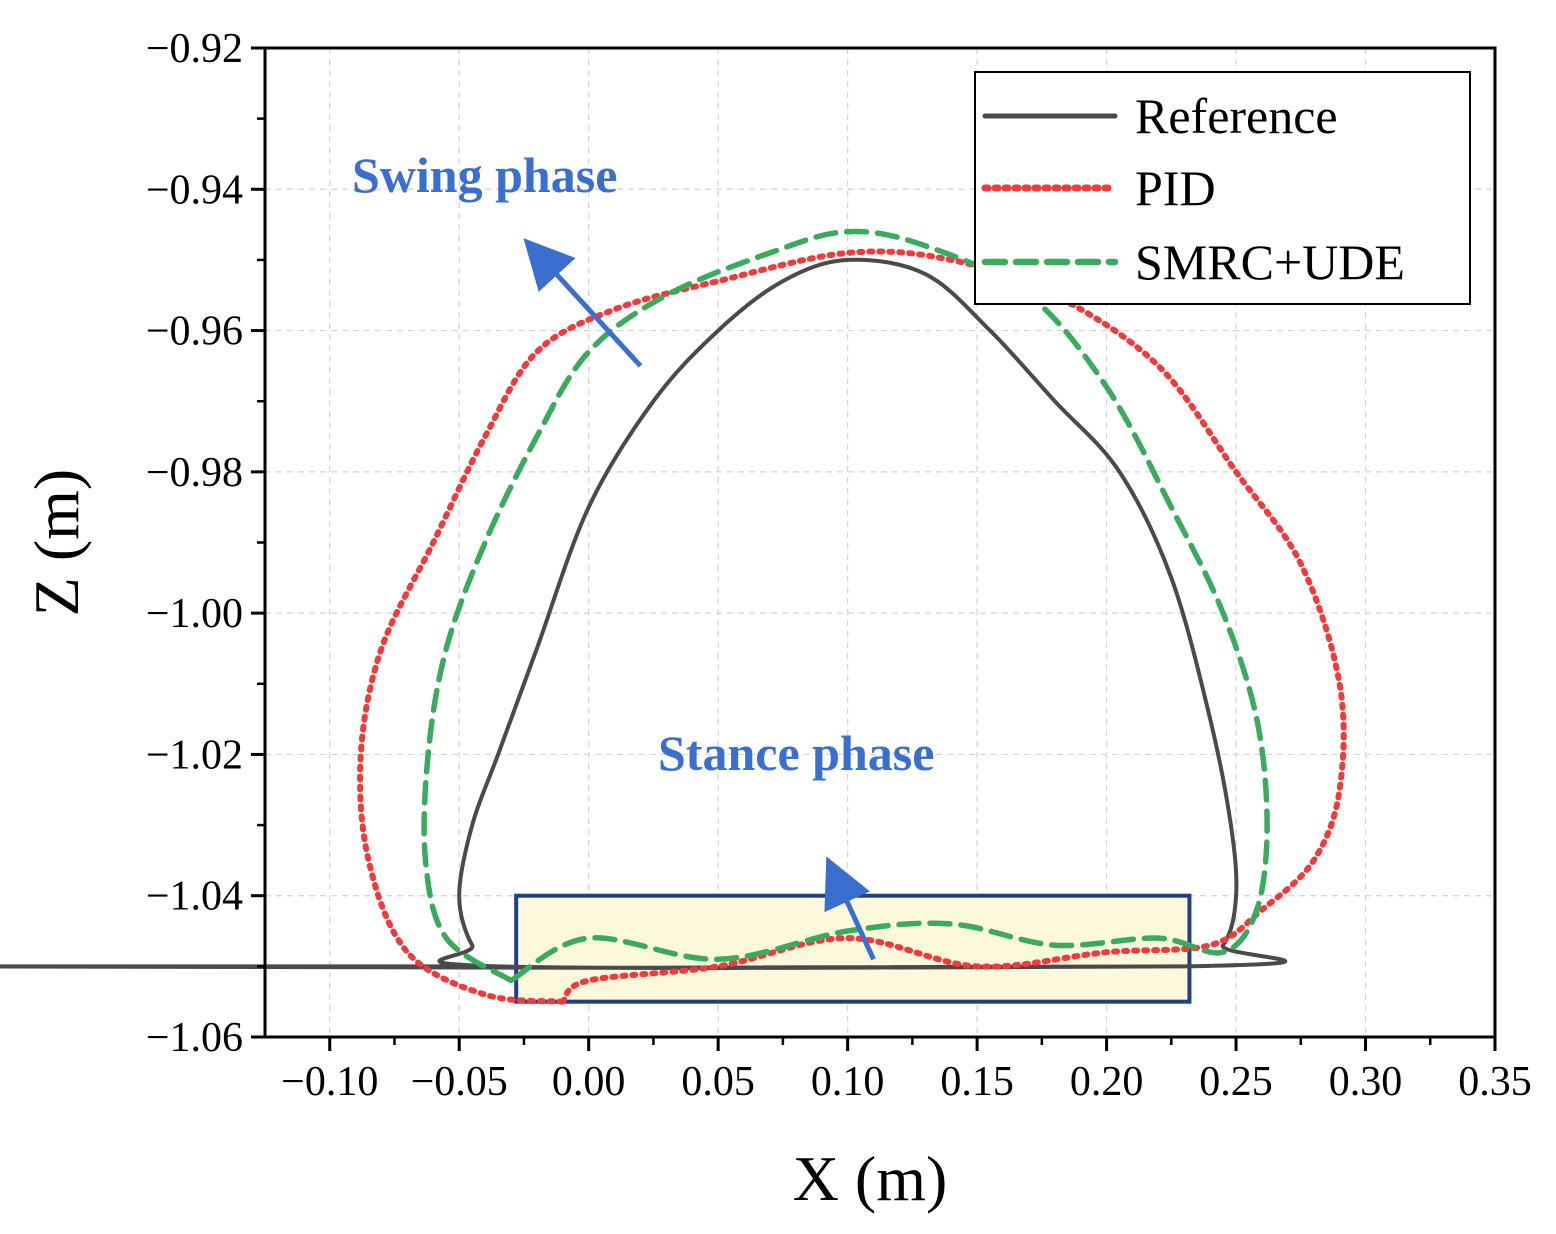  Describe the element at coordinates (194, 332) in the screenshot. I see `y-tick-label: −0.96` at that location.